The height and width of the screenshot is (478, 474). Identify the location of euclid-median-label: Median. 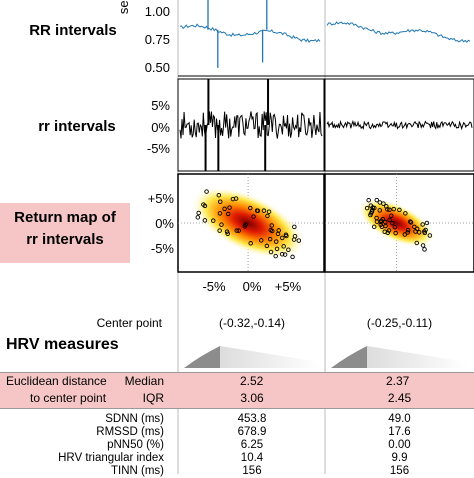
(144, 381).